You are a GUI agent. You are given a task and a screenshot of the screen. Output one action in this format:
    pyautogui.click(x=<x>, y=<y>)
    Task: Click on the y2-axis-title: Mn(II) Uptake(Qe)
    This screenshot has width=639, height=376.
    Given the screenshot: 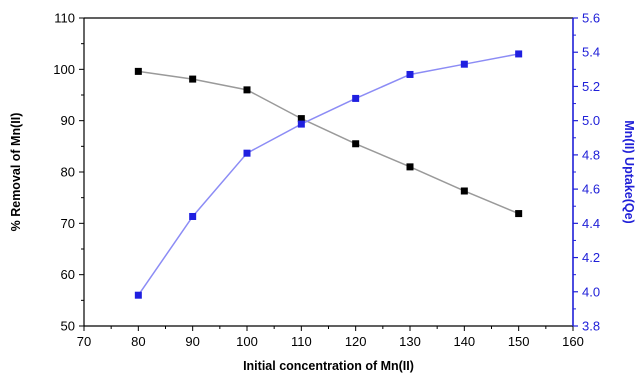 What is the action you would take?
    pyautogui.click(x=629, y=171)
    